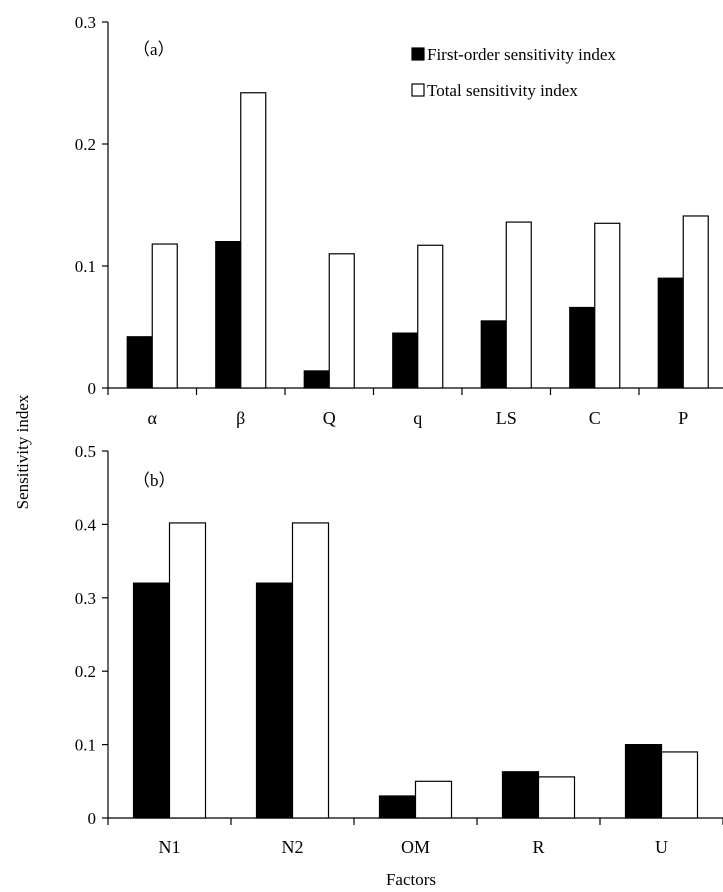 This screenshot has width=723, height=892. I want to click on panel-label: （a）, so click(154, 49).